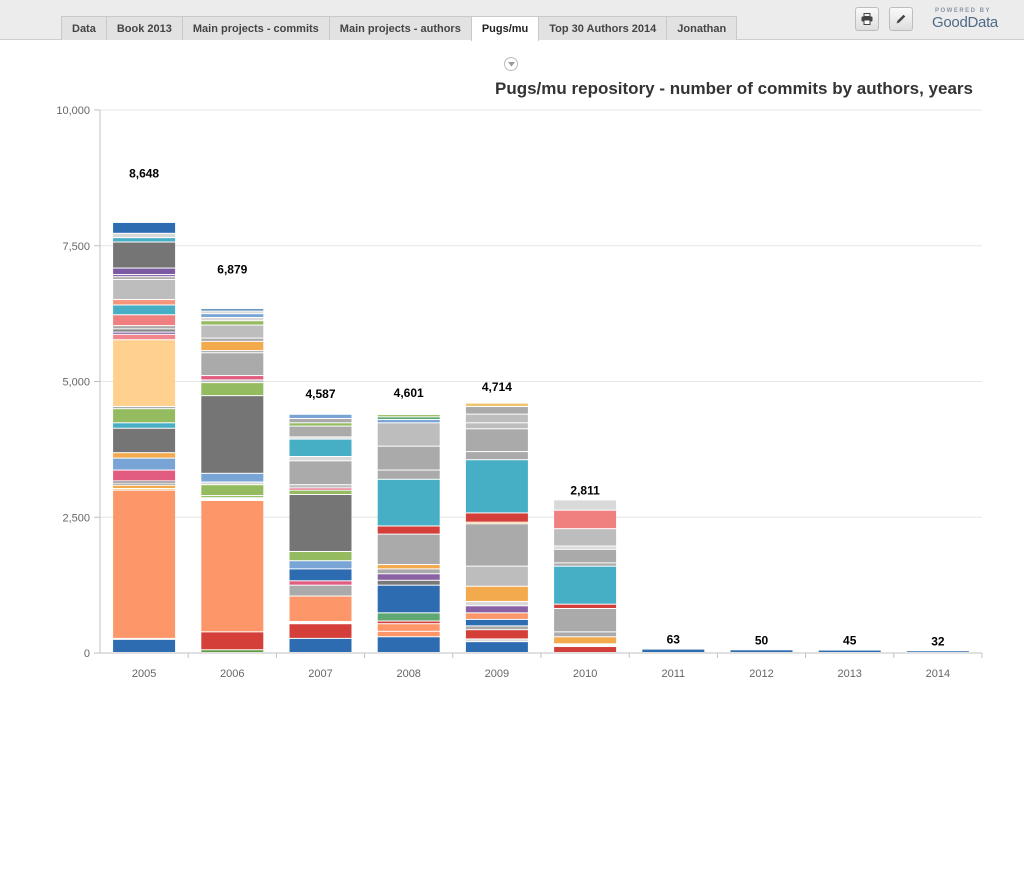  I want to click on tab-pugs-mu: Pugs/mu, so click(505, 28).